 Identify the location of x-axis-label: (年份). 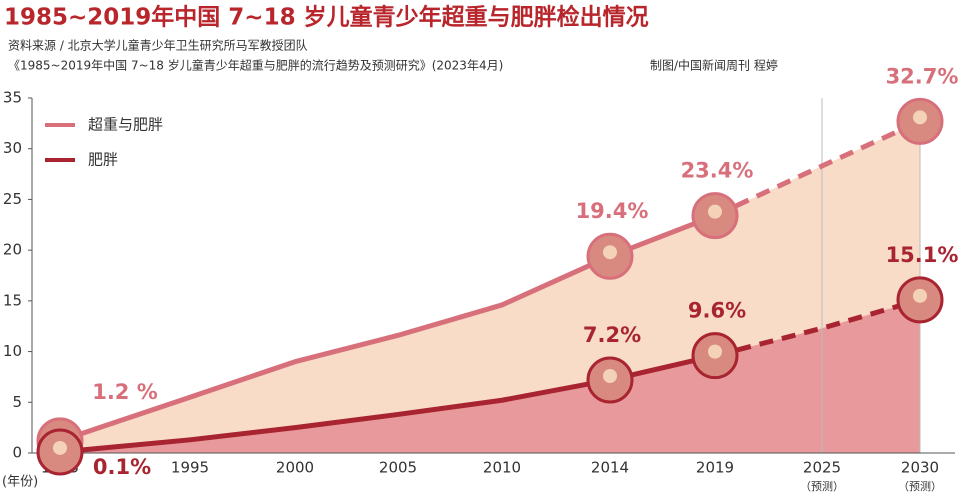
(20, 482).